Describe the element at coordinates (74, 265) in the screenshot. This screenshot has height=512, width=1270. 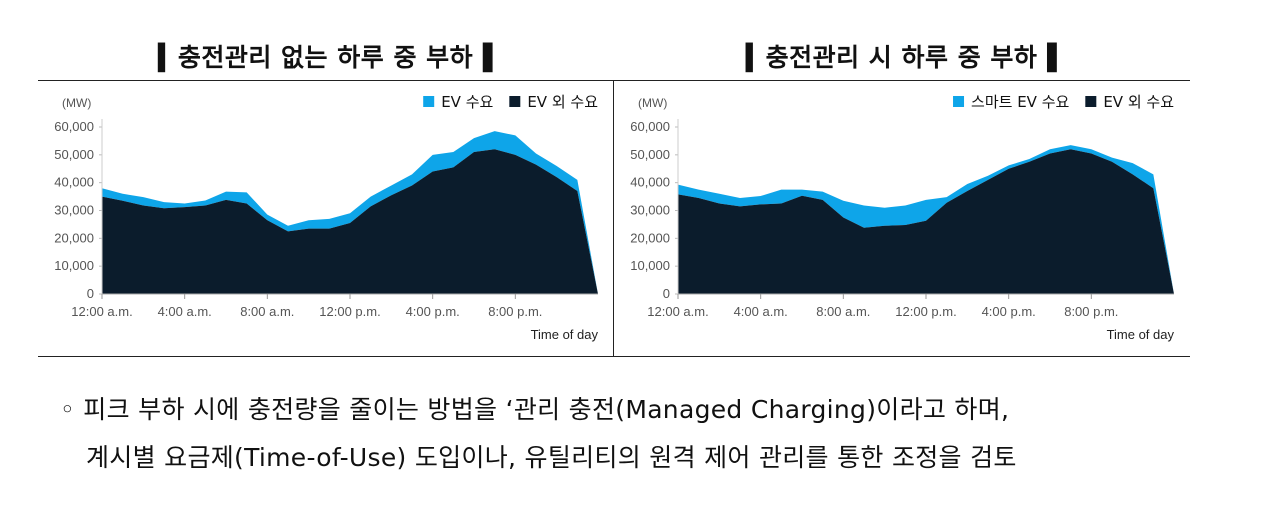
I see `left-ytick-label: 10,000` at that location.